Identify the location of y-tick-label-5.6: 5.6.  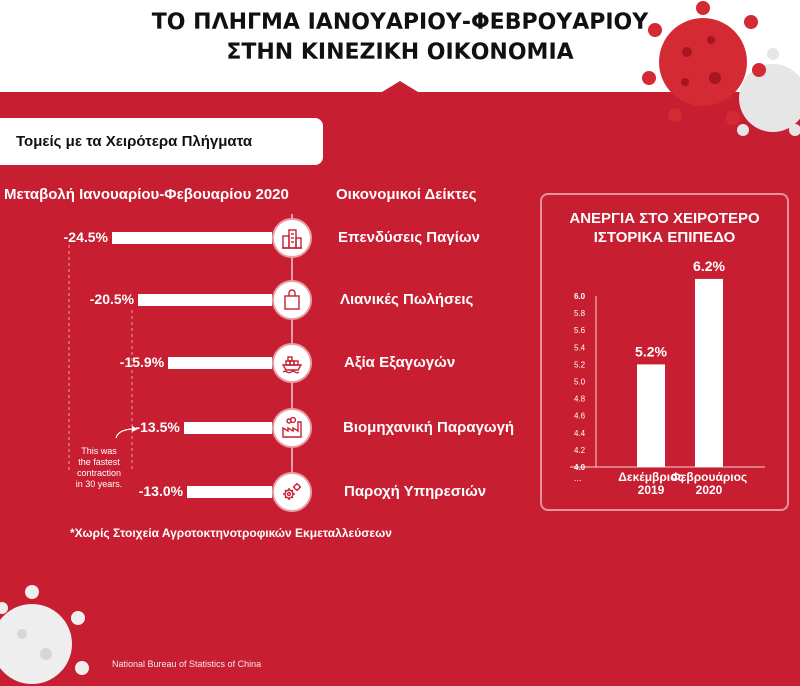
(580, 330).